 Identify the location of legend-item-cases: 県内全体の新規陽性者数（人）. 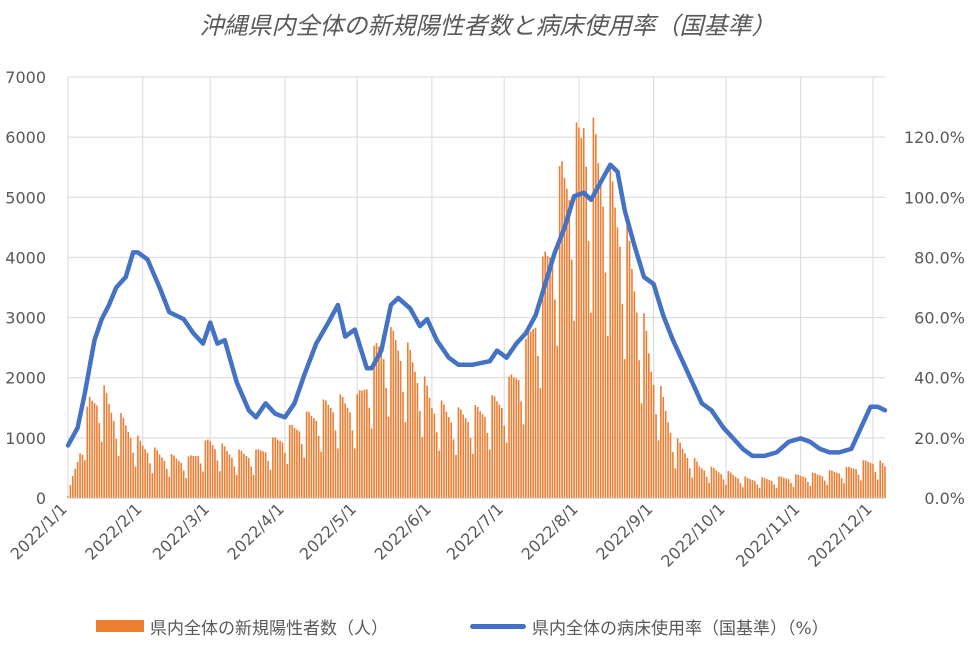
(242, 626).